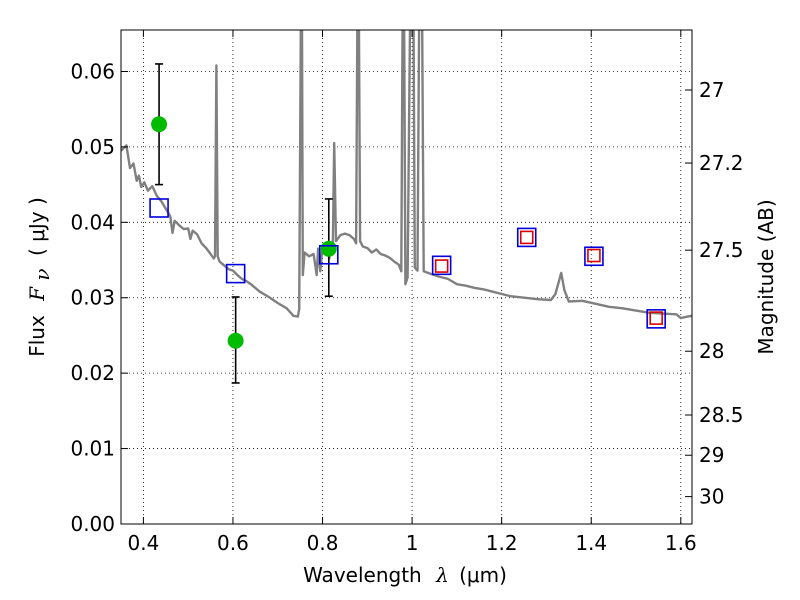  What do you see at coordinates (37, 226) in the screenshot?
I see `y-axis-units: ( μJy )` at bounding box center [37, 226].